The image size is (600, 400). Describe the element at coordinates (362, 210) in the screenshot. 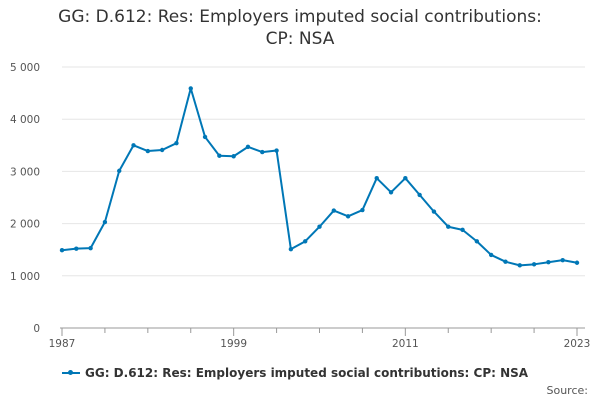

I see `data-point-2008` at that location.